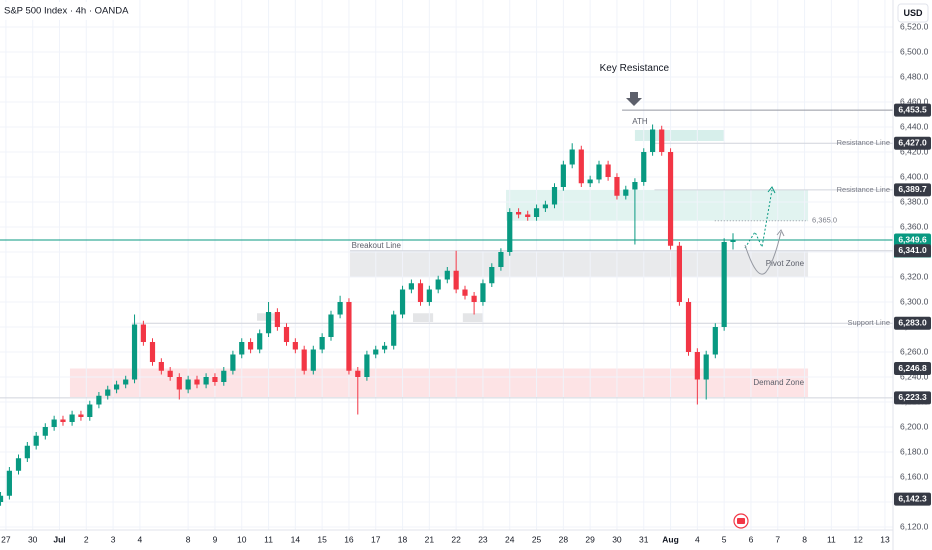 The image size is (932, 550). Describe the element at coordinates (640, 121) in the screenshot. I see `annotation: ATH` at that location.